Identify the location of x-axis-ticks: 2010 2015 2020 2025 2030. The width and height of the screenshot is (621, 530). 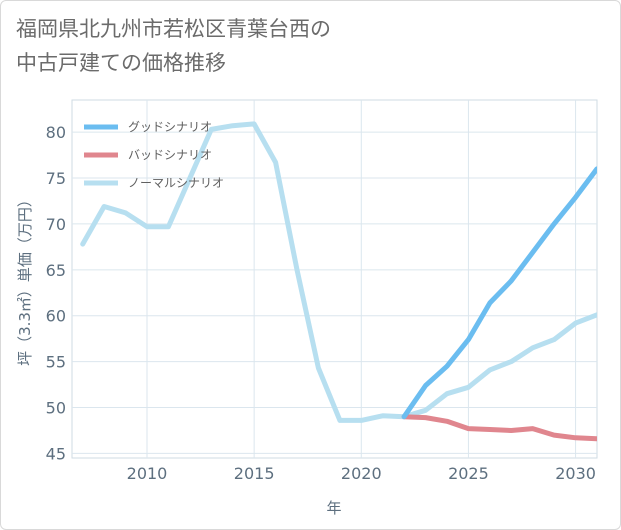
(361, 473).